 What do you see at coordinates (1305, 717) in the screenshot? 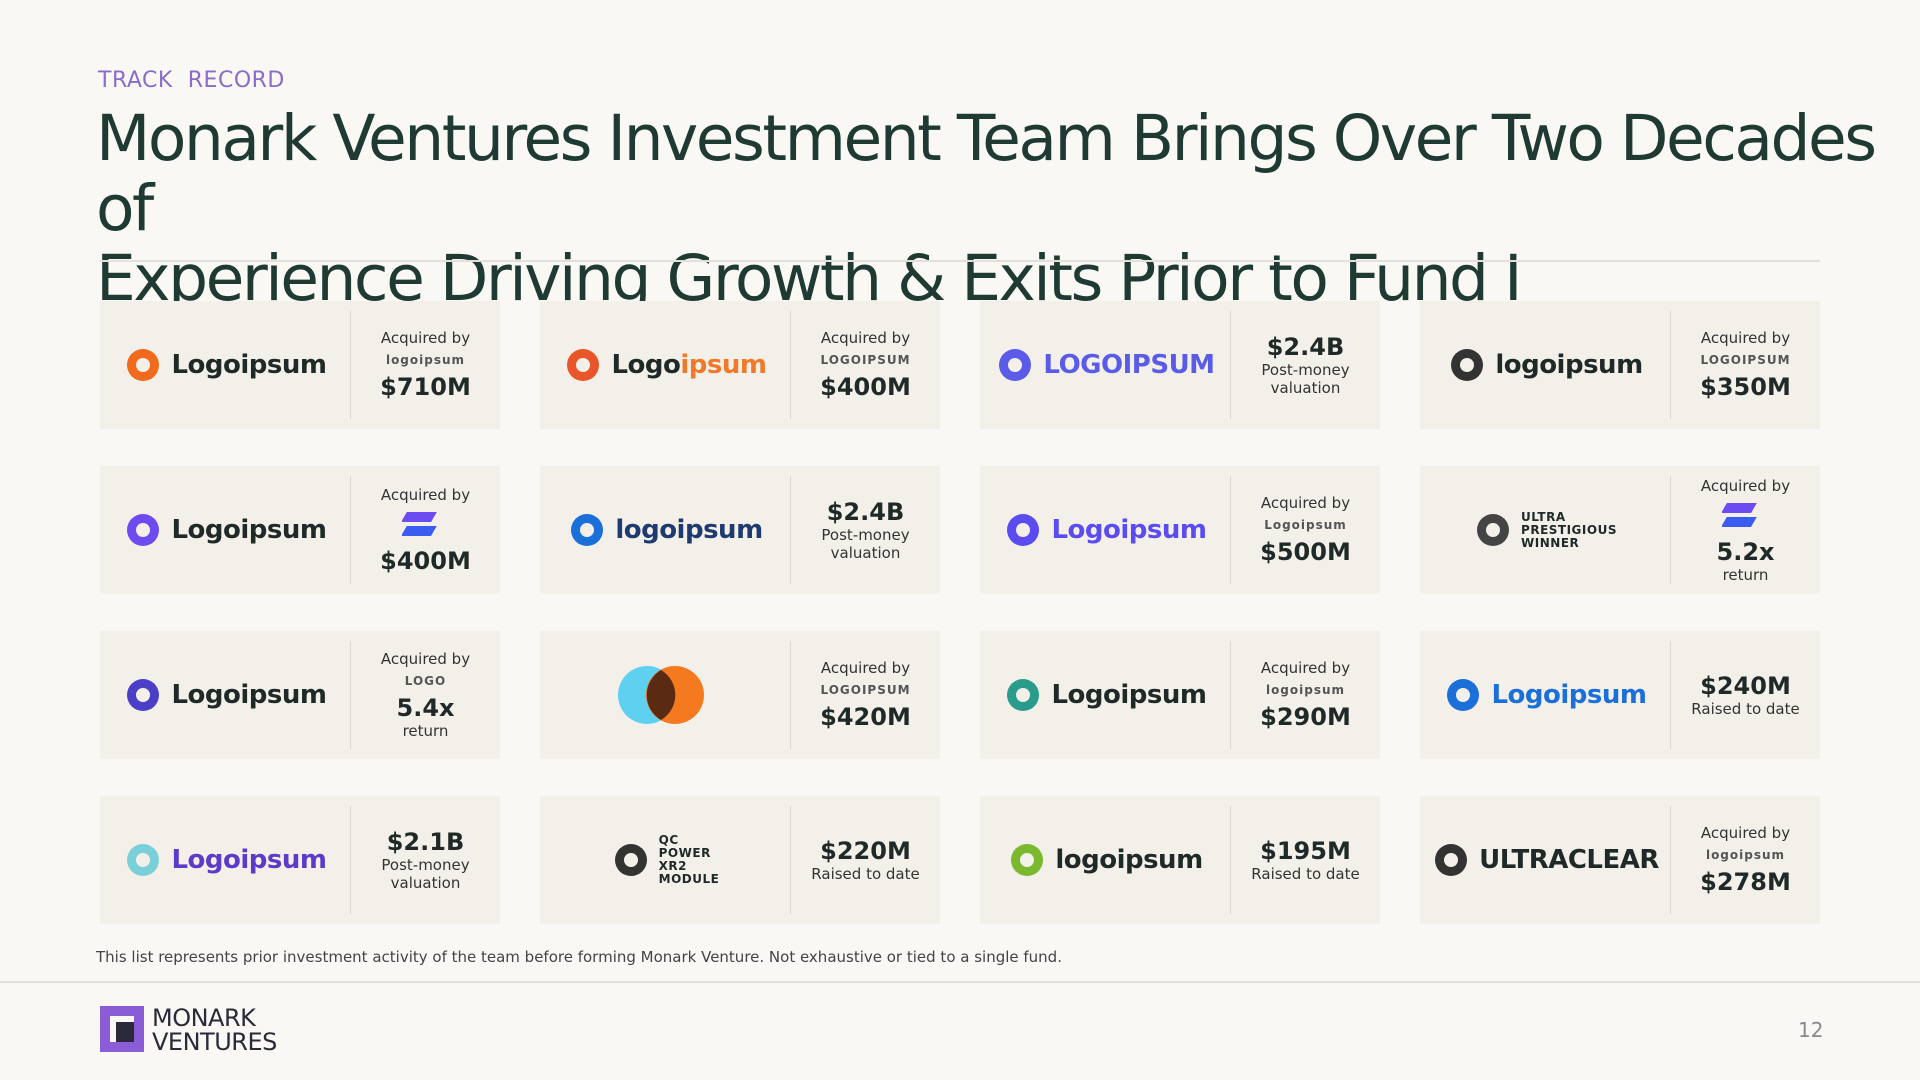
I see `deal-value: $290M` at bounding box center [1305, 717].